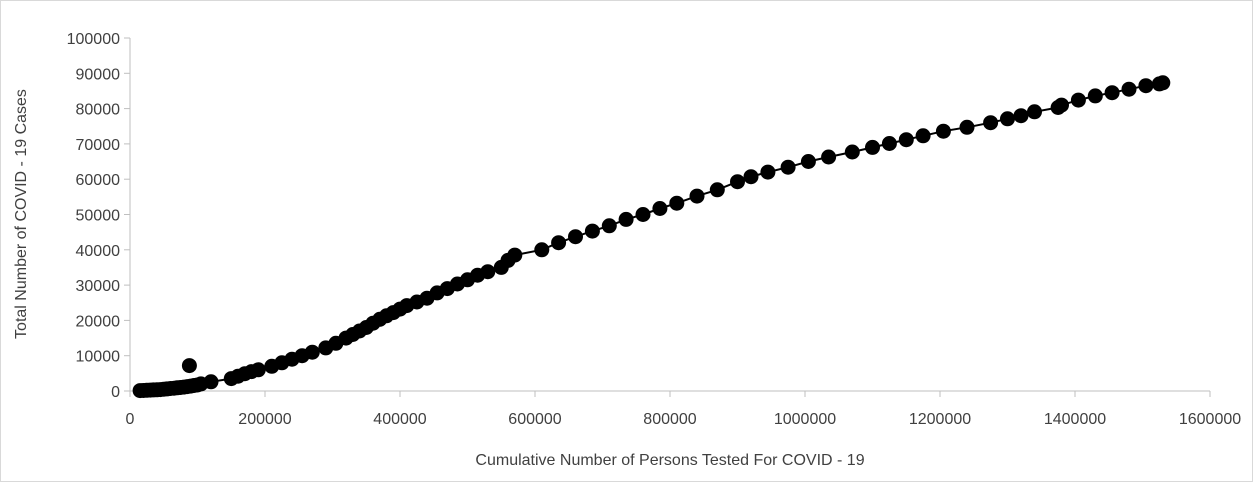 The image size is (1253, 482). Describe the element at coordinates (98, 321) in the screenshot. I see `y-tick-label: 20000` at that location.